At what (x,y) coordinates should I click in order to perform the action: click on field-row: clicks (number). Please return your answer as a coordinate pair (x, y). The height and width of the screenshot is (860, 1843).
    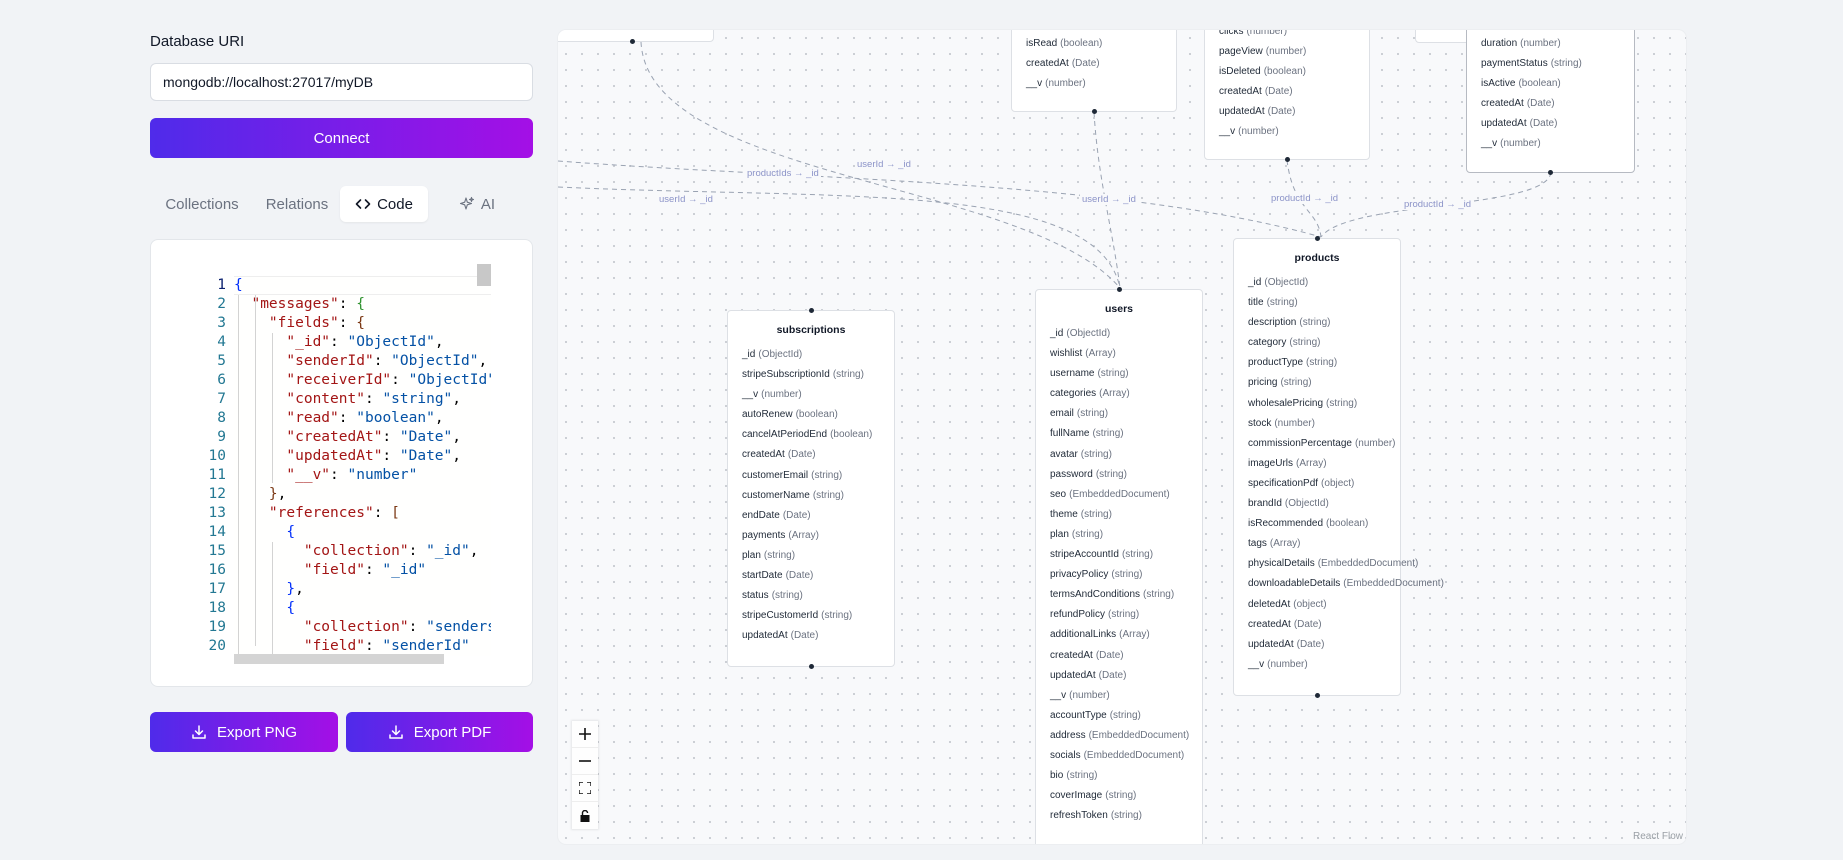
    Looking at the image, I should click on (1287, 36).